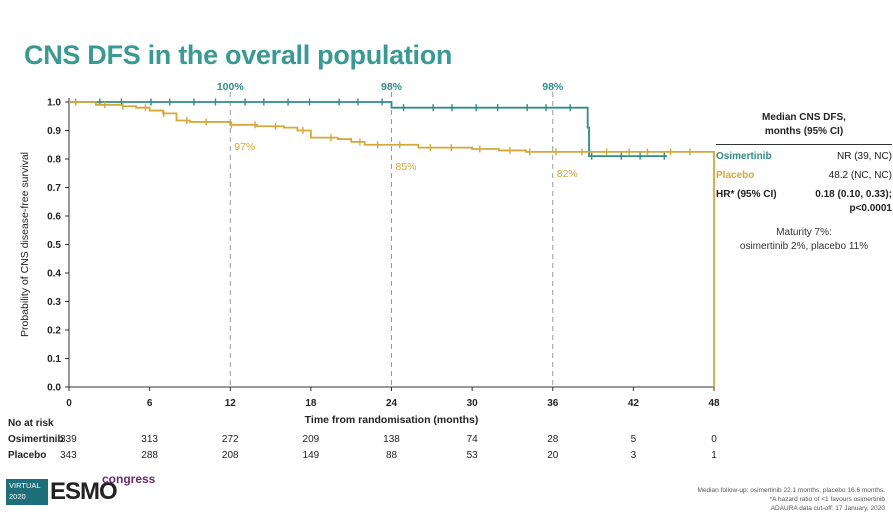 The image size is (893, 520). I want to click on x-tick-label: 48, so click(714, 403).